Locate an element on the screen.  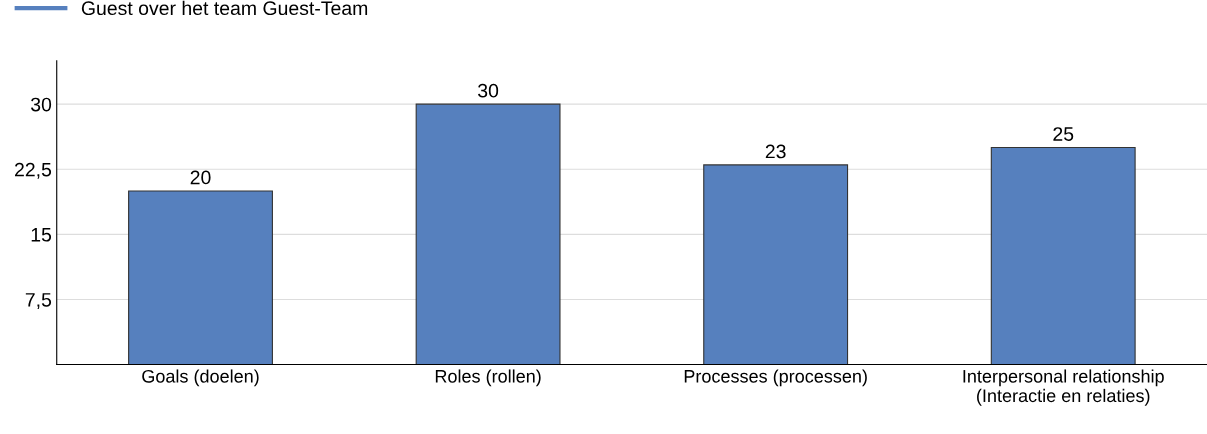
x-tick-label: Processes (processen) is located at coordinates (775, 378).